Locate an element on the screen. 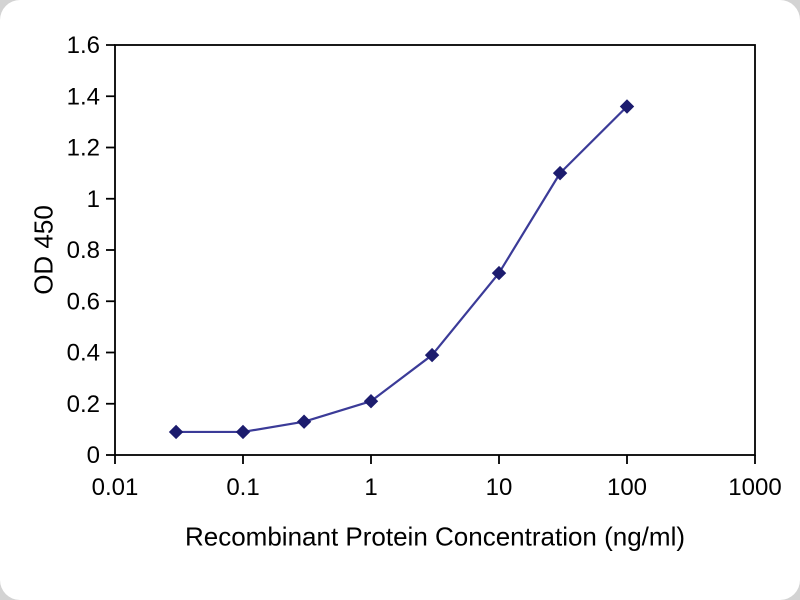 Image resolution: width=800 pixels, height=600 pixels. y-tick-label: 1 is located at coordinates (93, 199).